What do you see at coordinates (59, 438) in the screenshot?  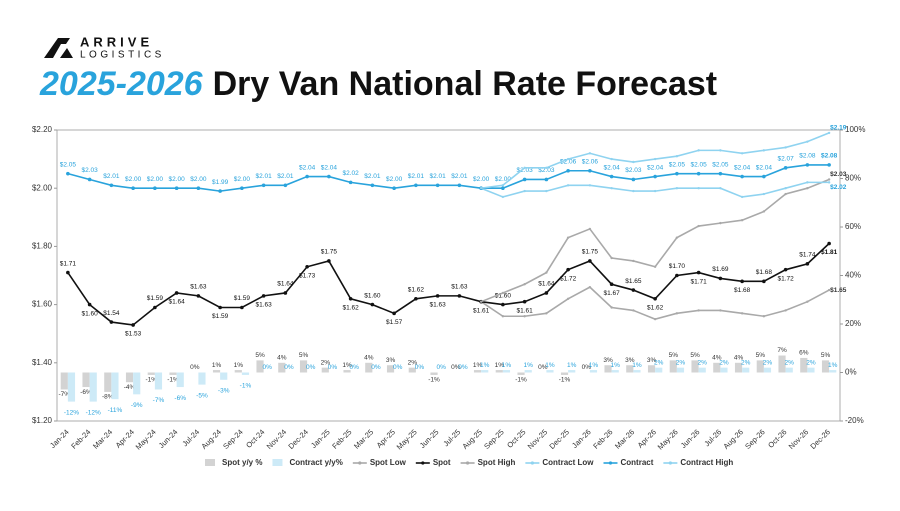 I see `x-tick-label: Jan-24` at bounding box center [59, 438].